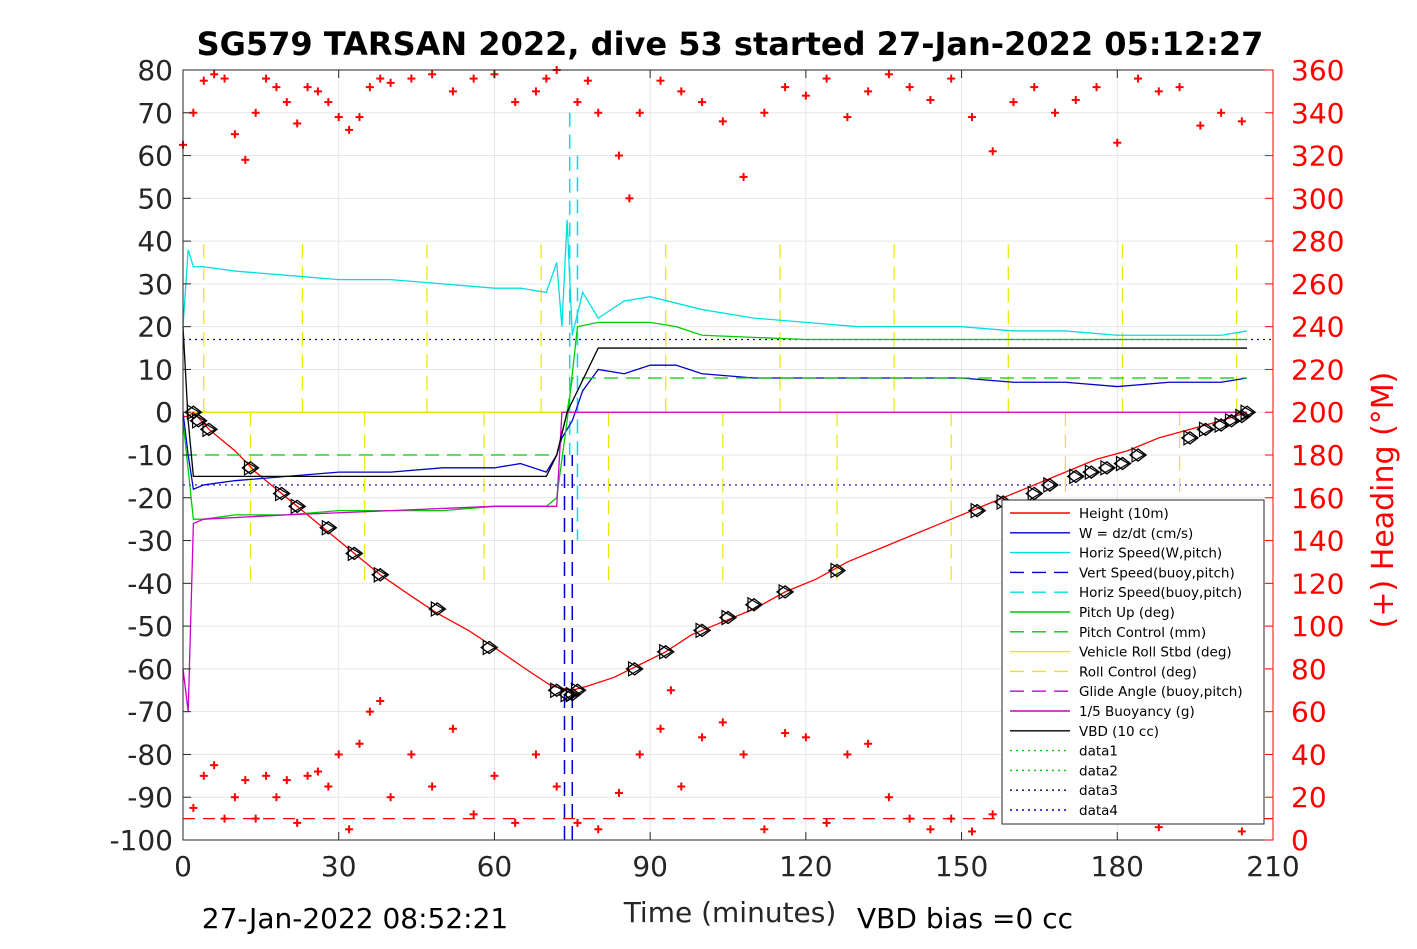  Describe the element at coordinates (1064, 811) in the screenshot. I see `legend-item: data4` at that location.